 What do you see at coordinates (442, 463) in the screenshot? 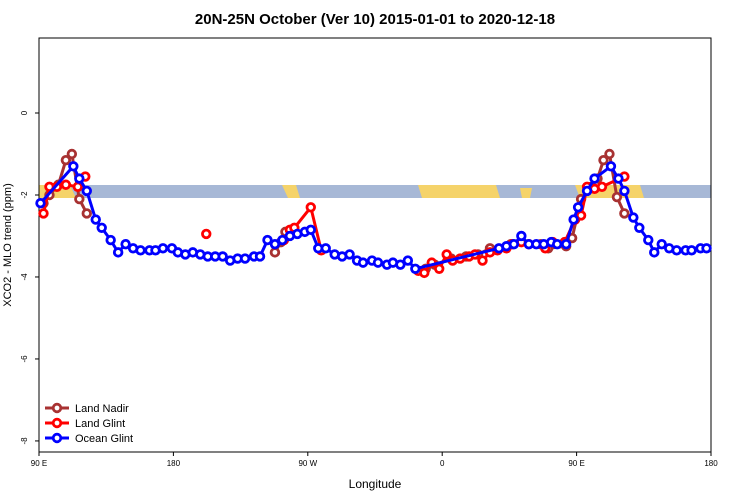
I see `x-tick-label: 0` at bounding box center [442, 463].